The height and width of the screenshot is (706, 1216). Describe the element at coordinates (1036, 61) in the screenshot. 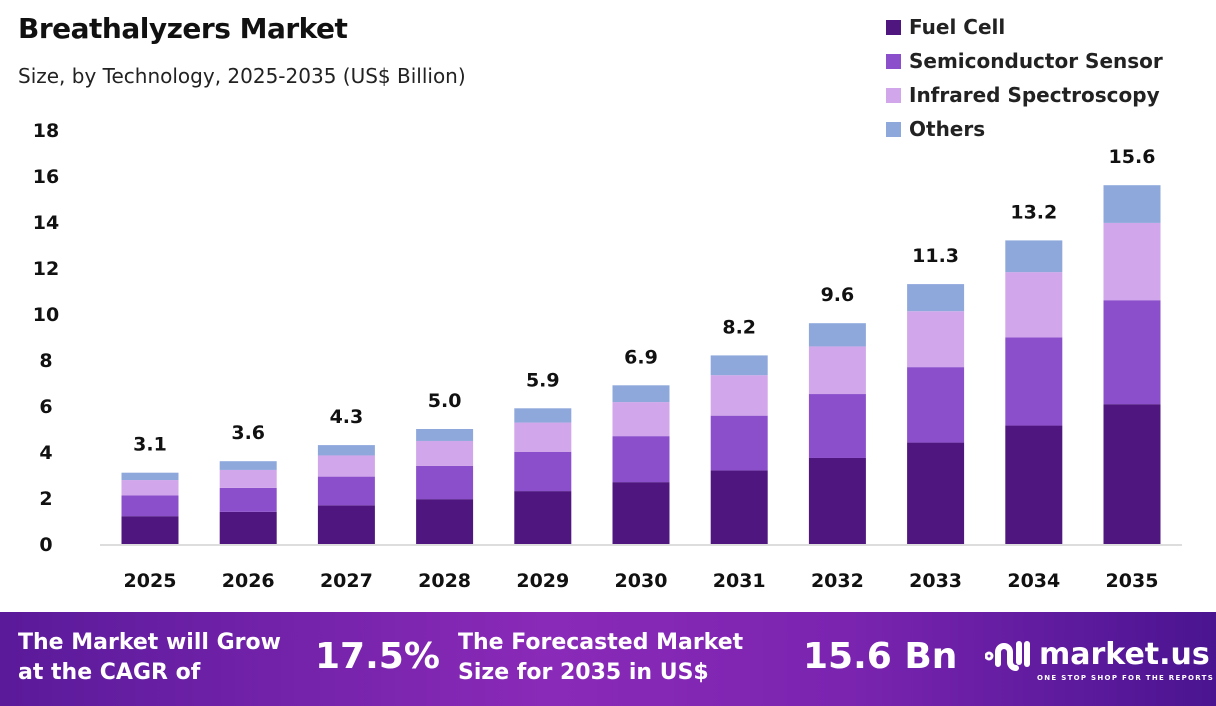

I see `legend-label: Semiconductor Sensor` at that location.